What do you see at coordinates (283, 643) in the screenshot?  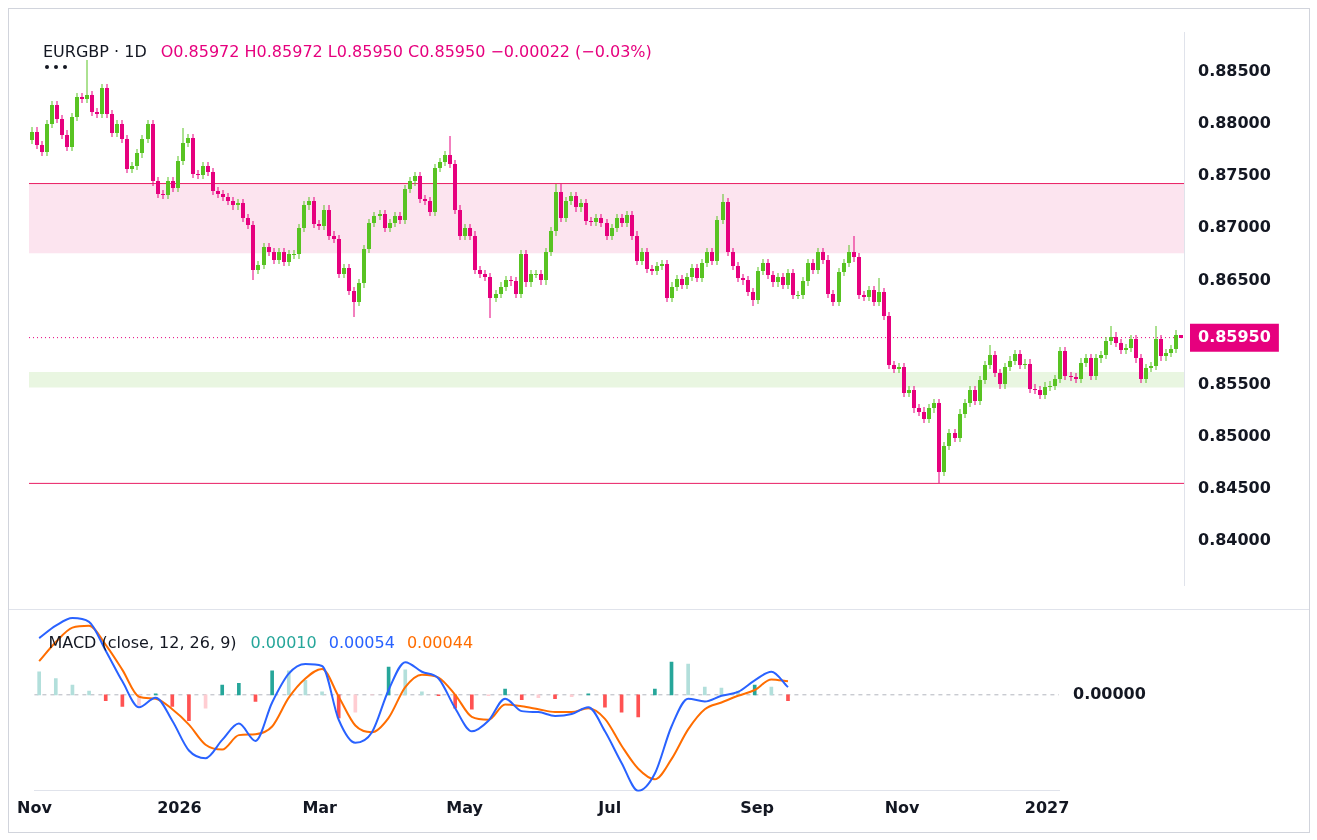 I see `annotation: 0.00010` at bounding box center [283, 643].